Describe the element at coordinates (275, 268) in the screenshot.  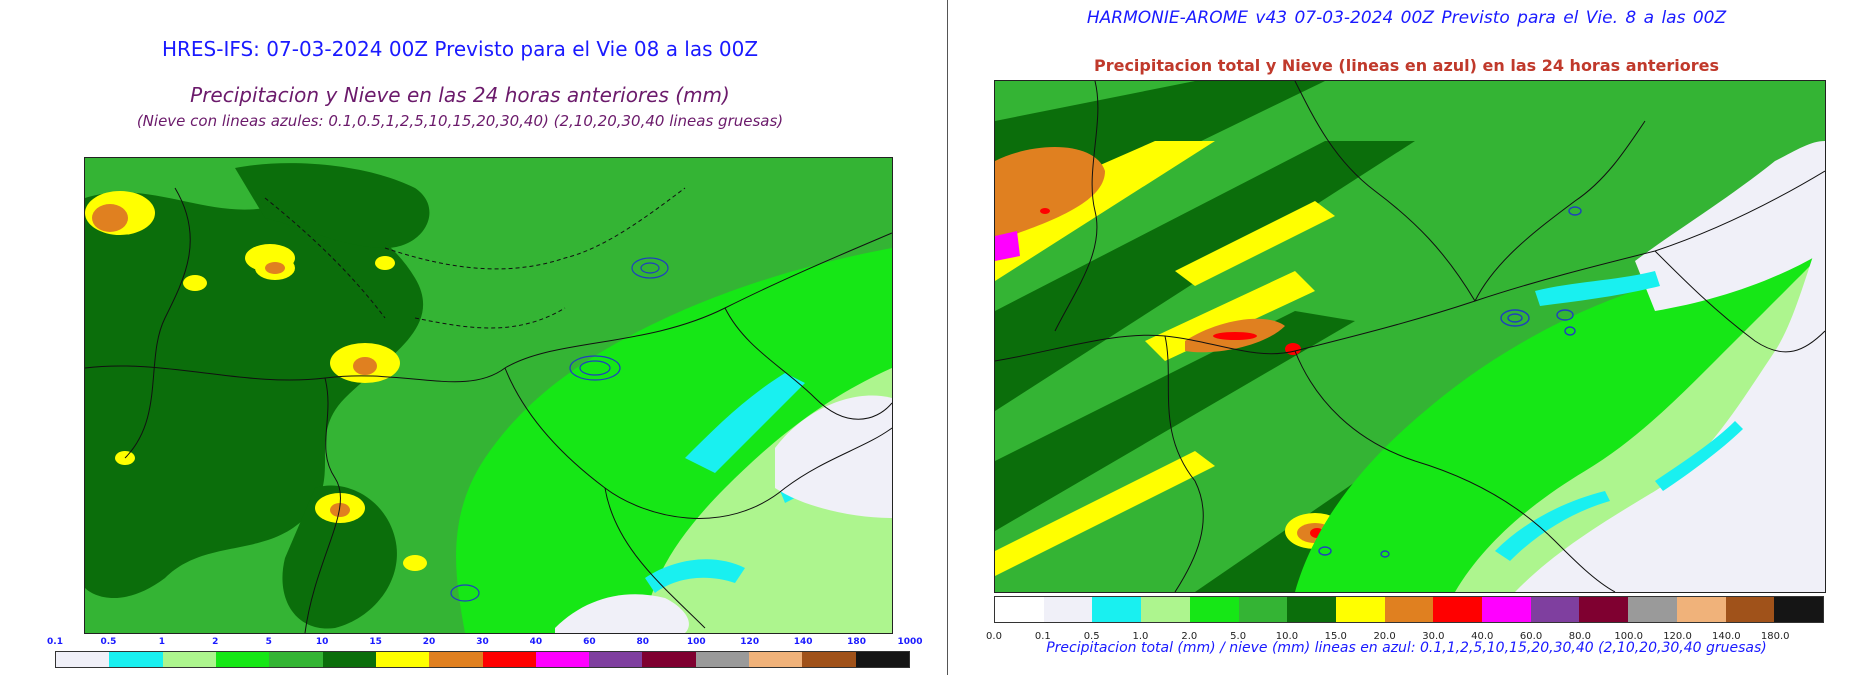
I see `map-orange-center` at that location.